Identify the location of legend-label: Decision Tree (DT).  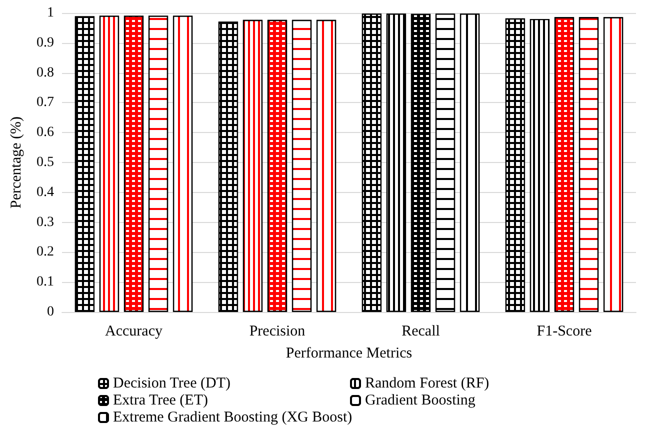
(171, 384).